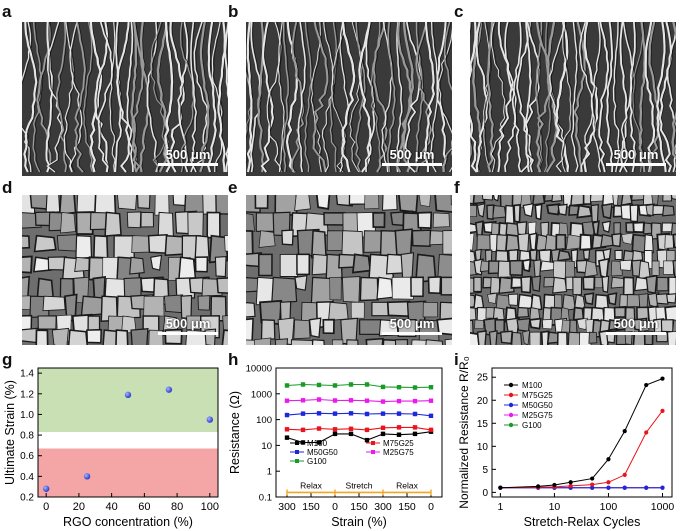 This screenshot has width=680, height=531. I want to click on scale-bar-a, so click(188, 164).